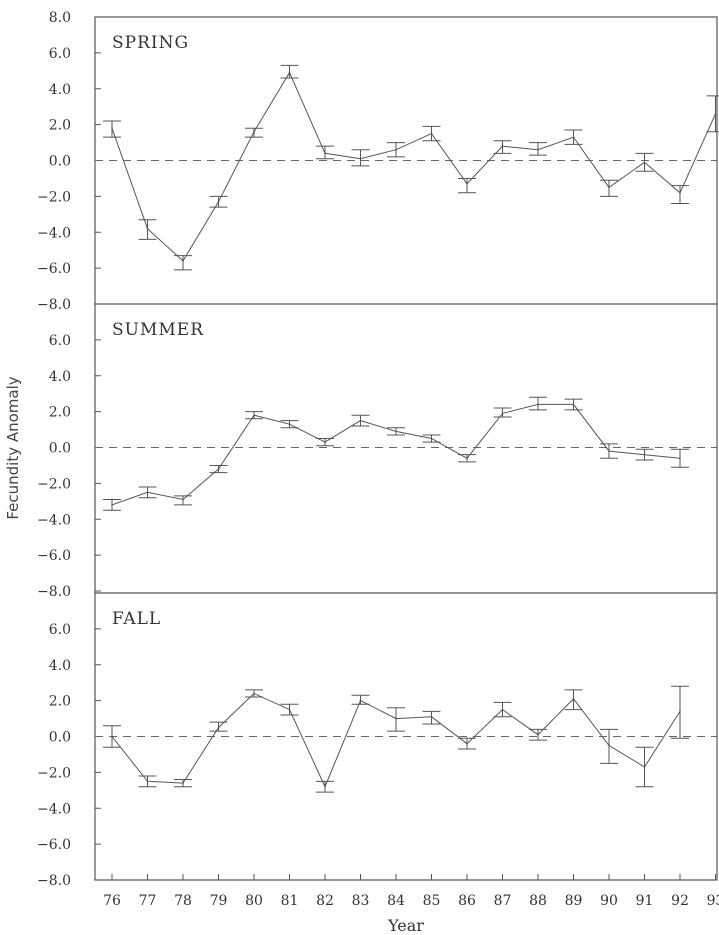  Describe the element at coordinates (645, 901) in the screenshot. I see `x-tick-label: 91` at that location.